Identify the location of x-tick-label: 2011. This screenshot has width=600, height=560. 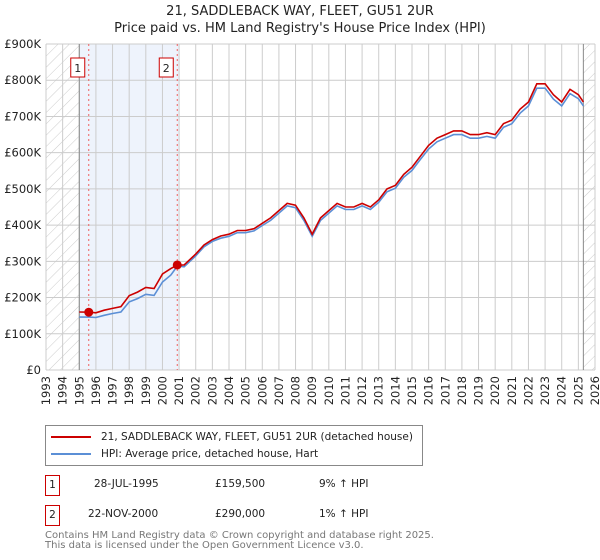
(345, 390).